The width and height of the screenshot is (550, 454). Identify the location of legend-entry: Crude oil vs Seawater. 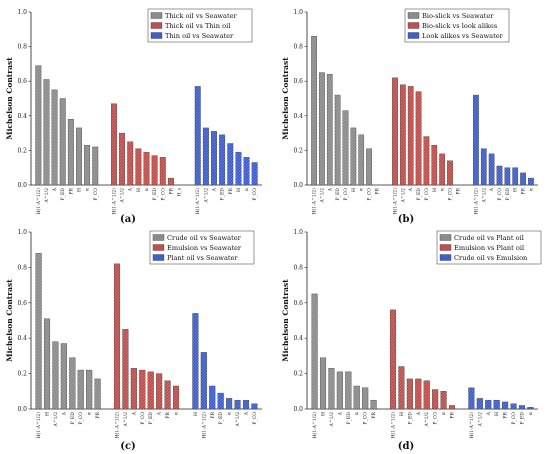
(204, 238).